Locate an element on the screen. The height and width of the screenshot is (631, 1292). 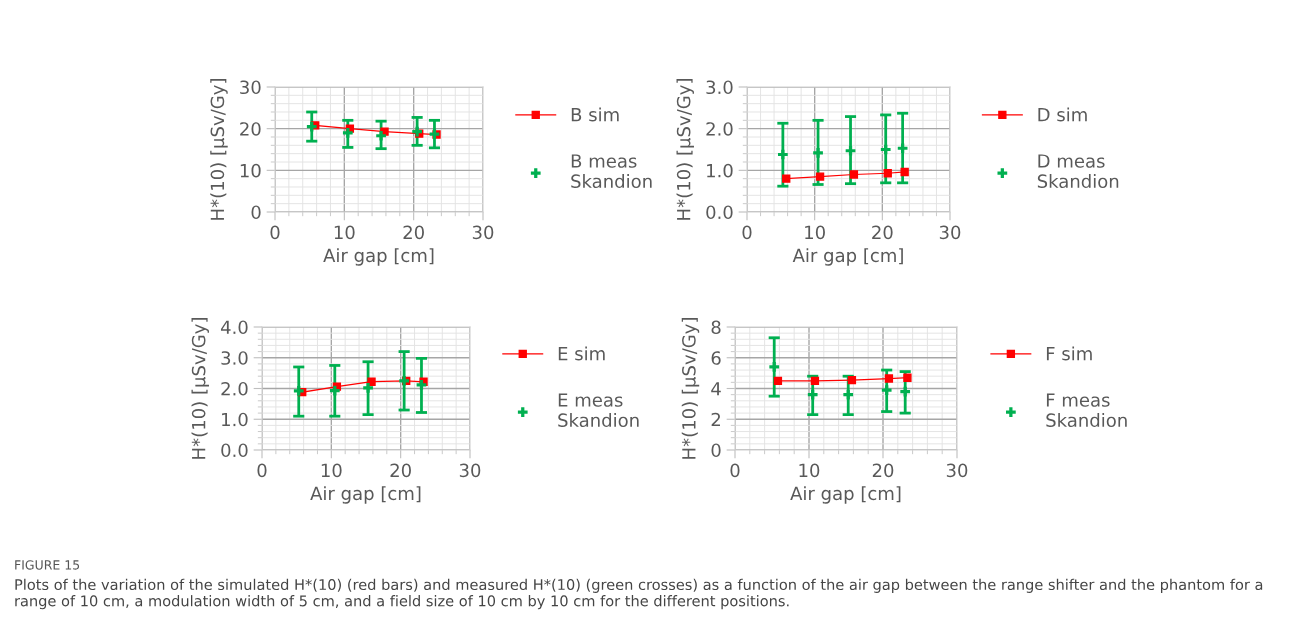
y-tick-label: 6 is located at coordinates (716, 358).